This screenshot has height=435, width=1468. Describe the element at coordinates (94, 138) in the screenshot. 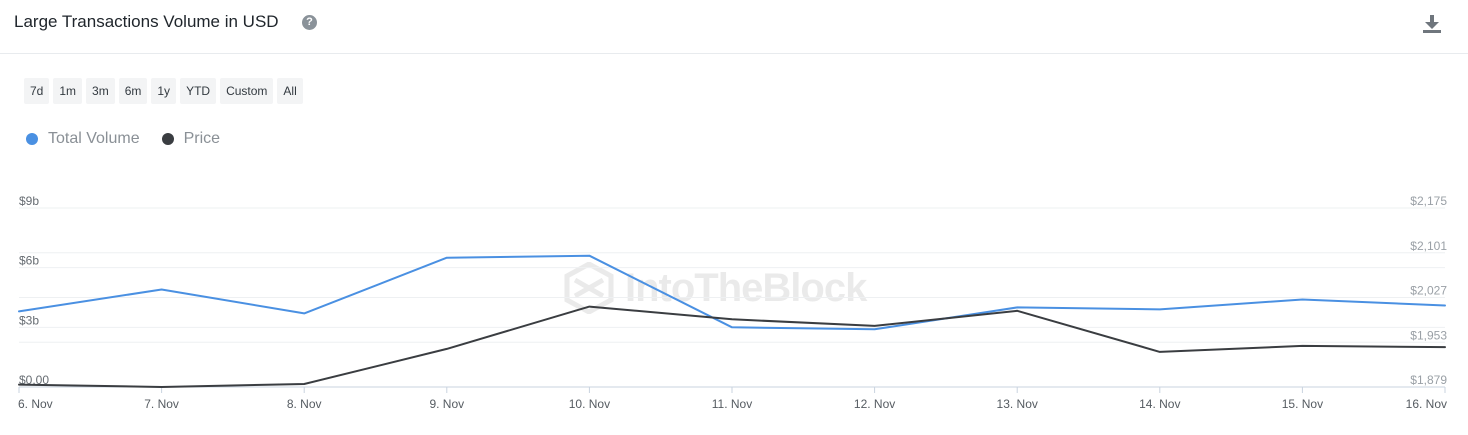

I see `legend-label-total-volume: Total Volume` at that location.